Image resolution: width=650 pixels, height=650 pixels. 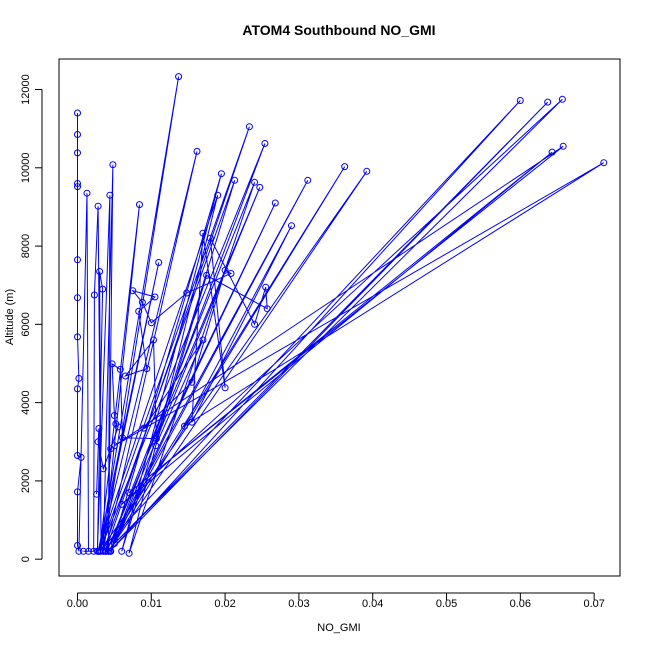 I want to click on y-tick-label: 10000, so click(x=26, y=168).